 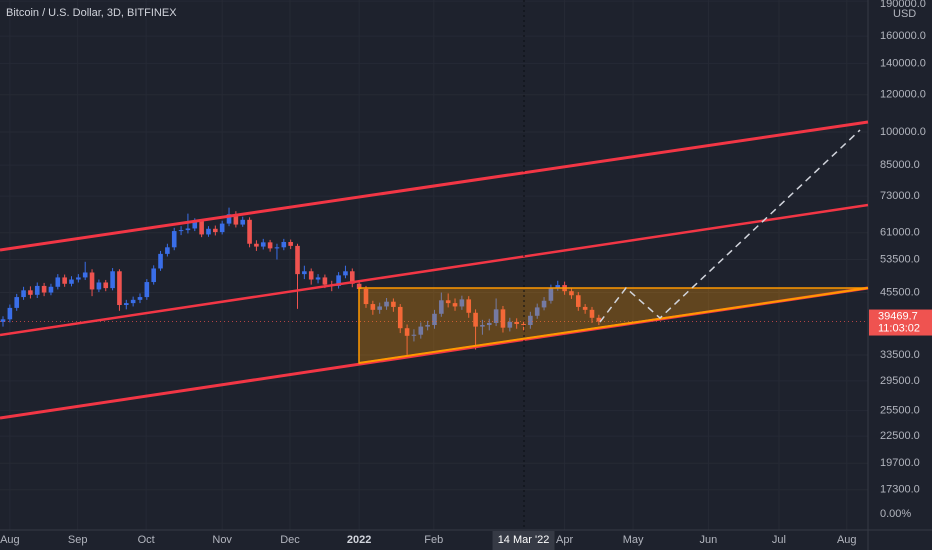 What do you see at coordinates (222, 540) in the screenshot?
I see `x-tick-label: Nov` at bounding box center [222, 540].